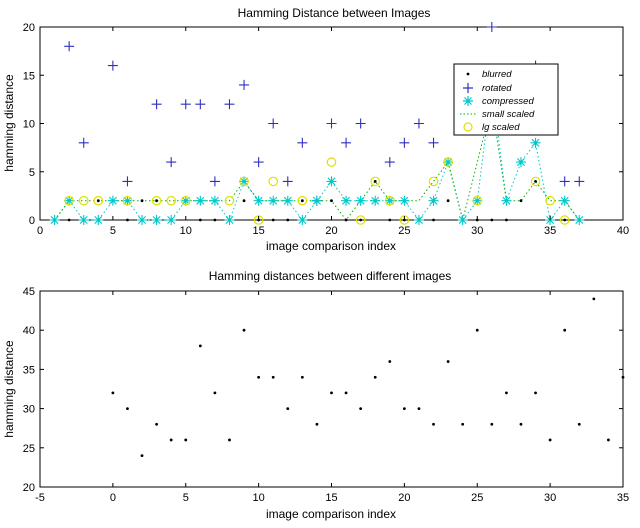  What do you see at coordinates (29, 488) in the screenshot?
I see `y-tick-label: 20` at bounding box center [29, 488].